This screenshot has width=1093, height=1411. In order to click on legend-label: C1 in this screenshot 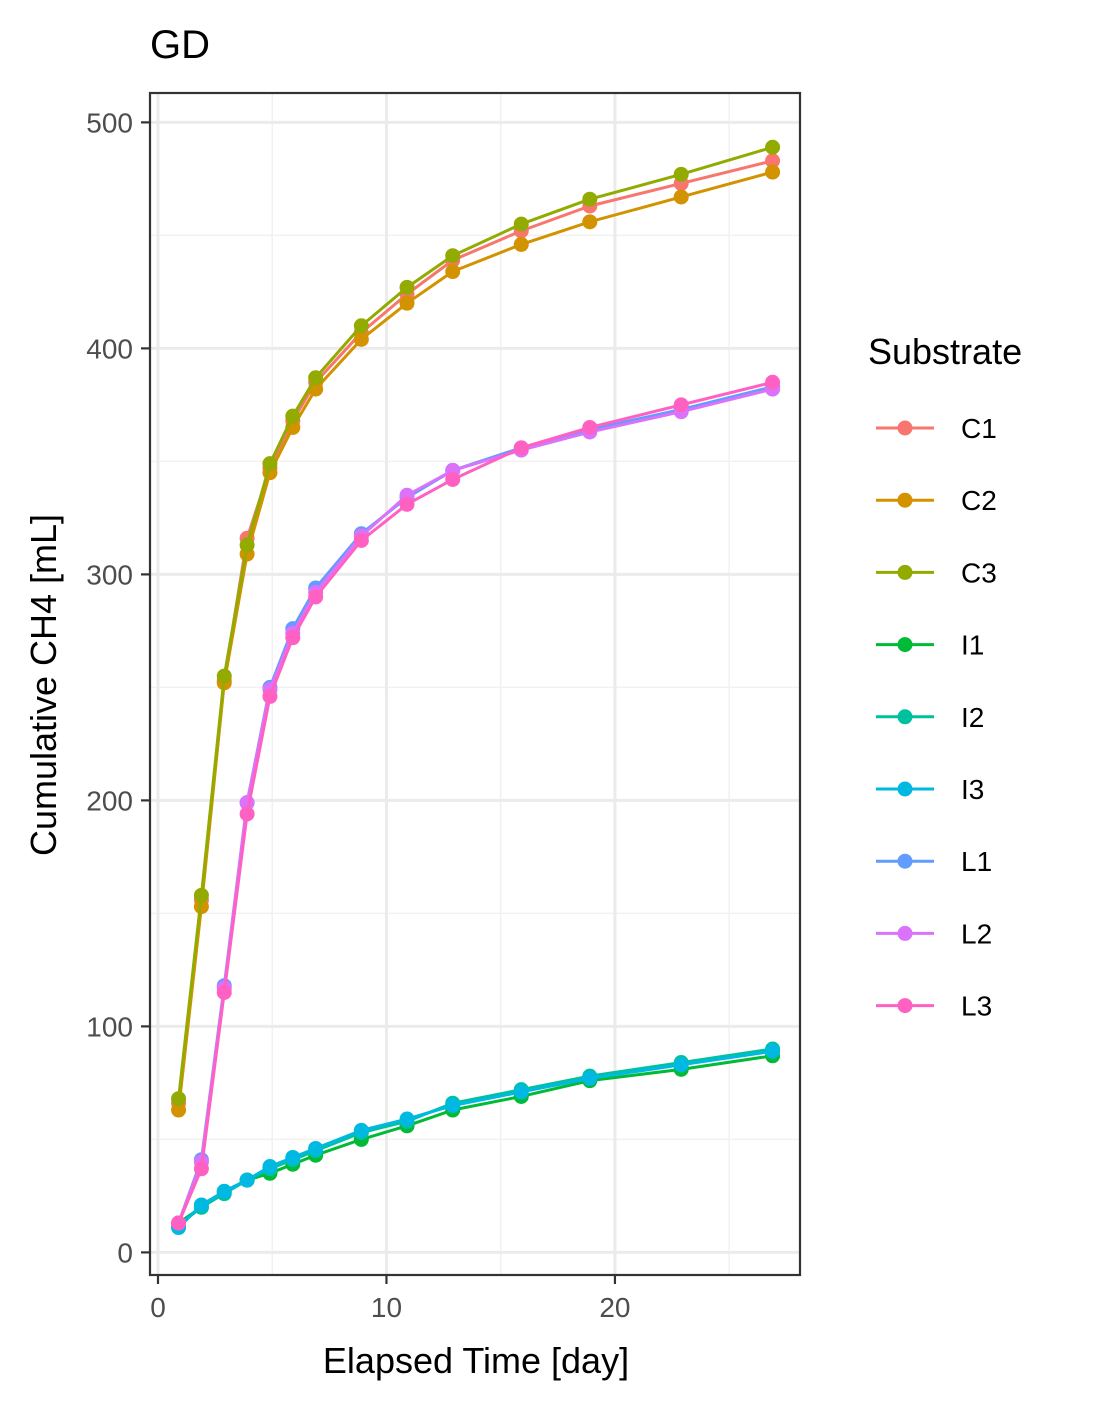, I will do `click(979, 428)`.